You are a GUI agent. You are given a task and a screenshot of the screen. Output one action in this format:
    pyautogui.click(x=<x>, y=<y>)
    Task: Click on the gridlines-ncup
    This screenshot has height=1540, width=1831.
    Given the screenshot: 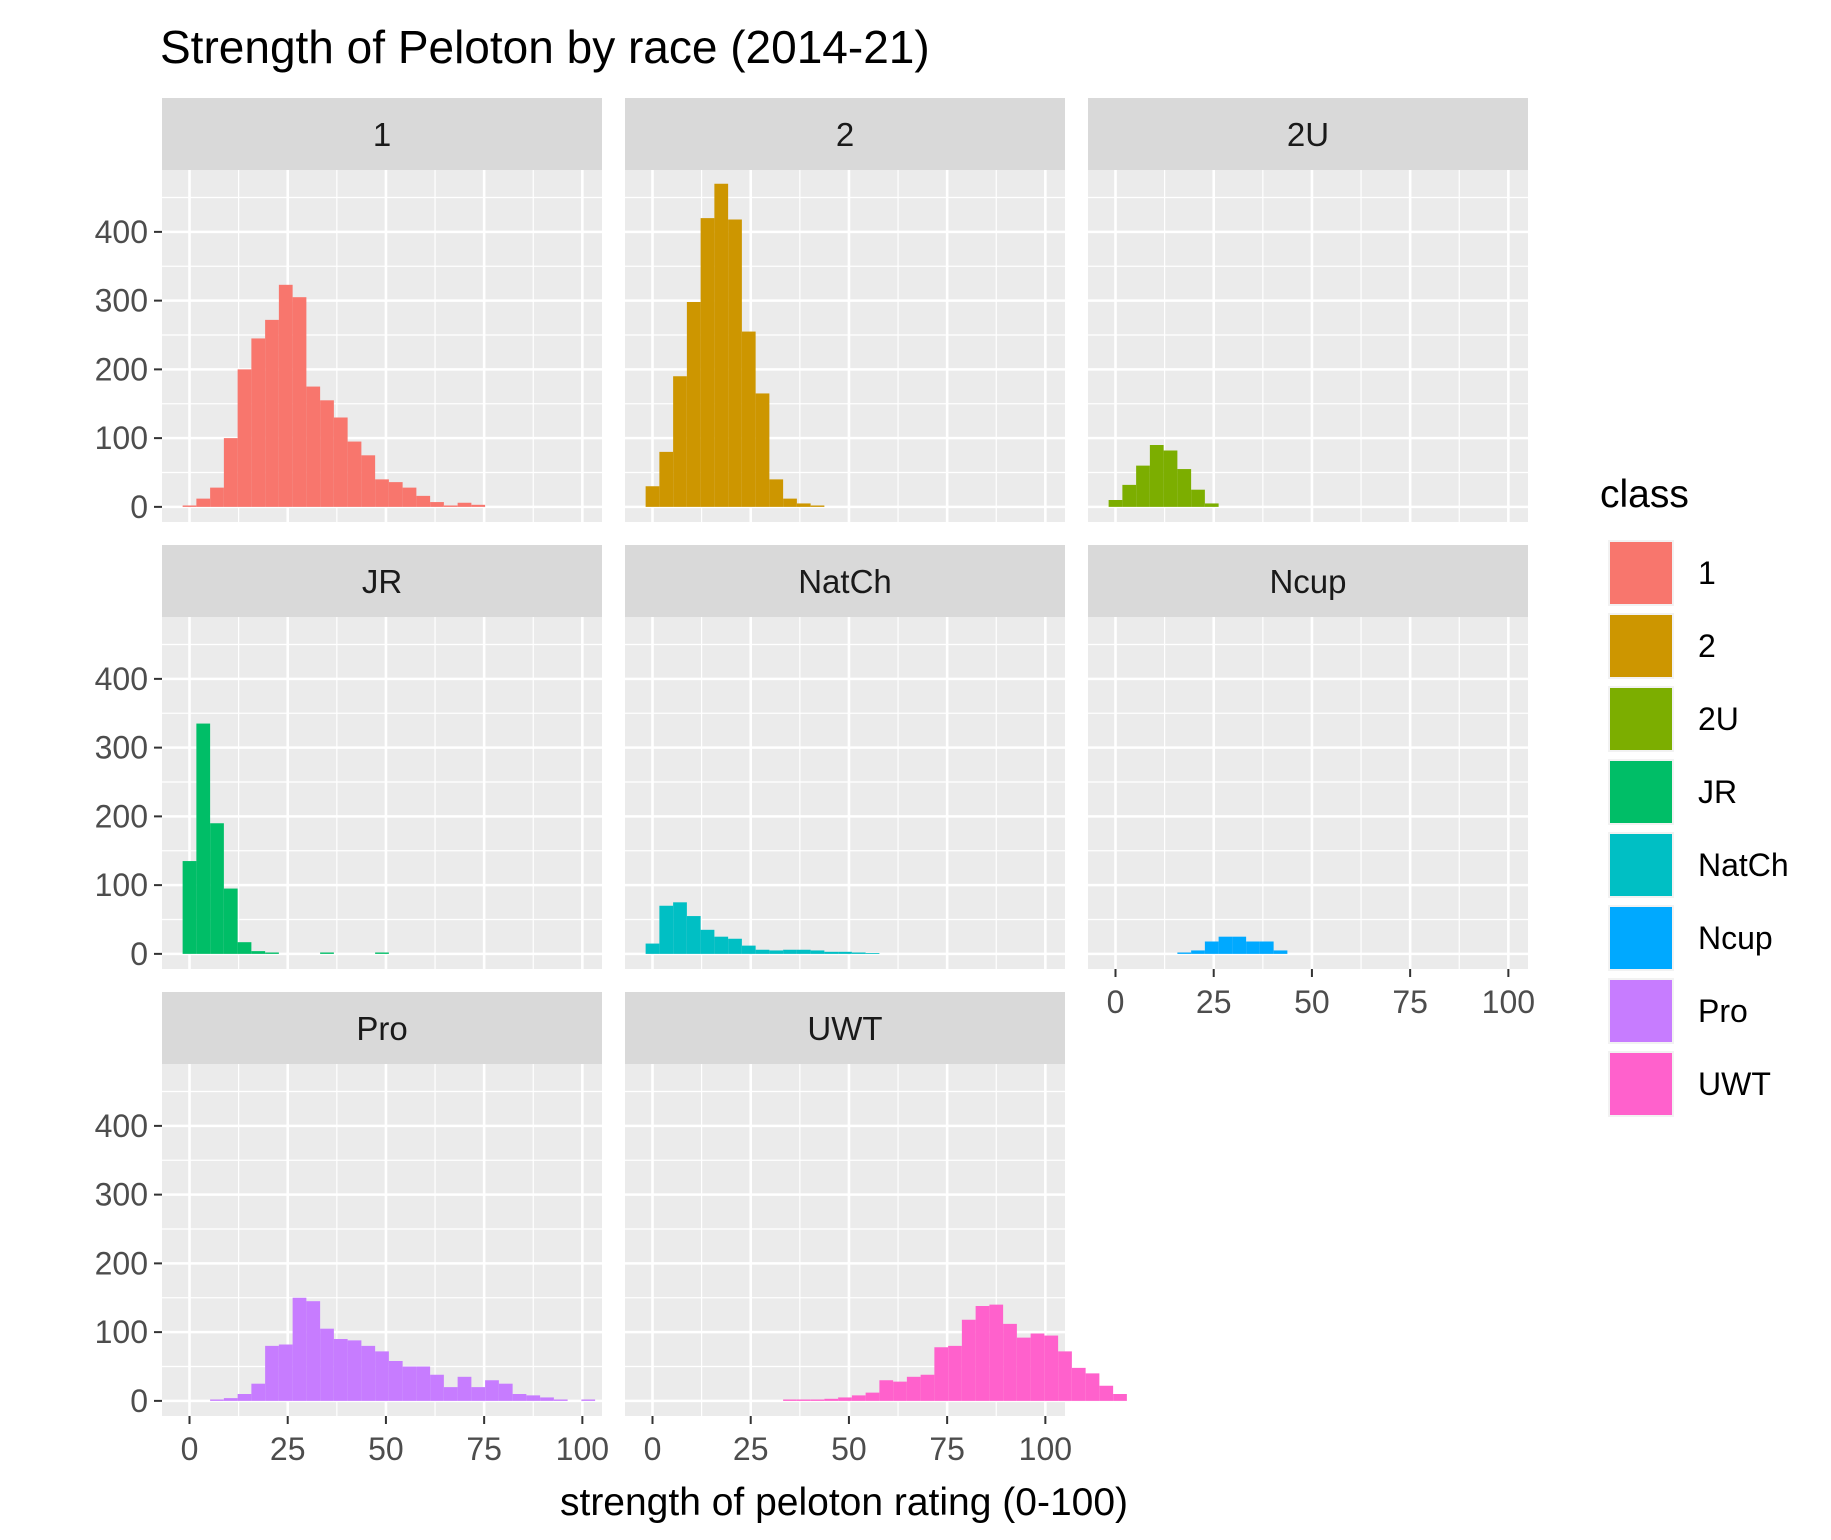 What is the action you would take?
    pyautogui.click(x=1308, y=793)
    